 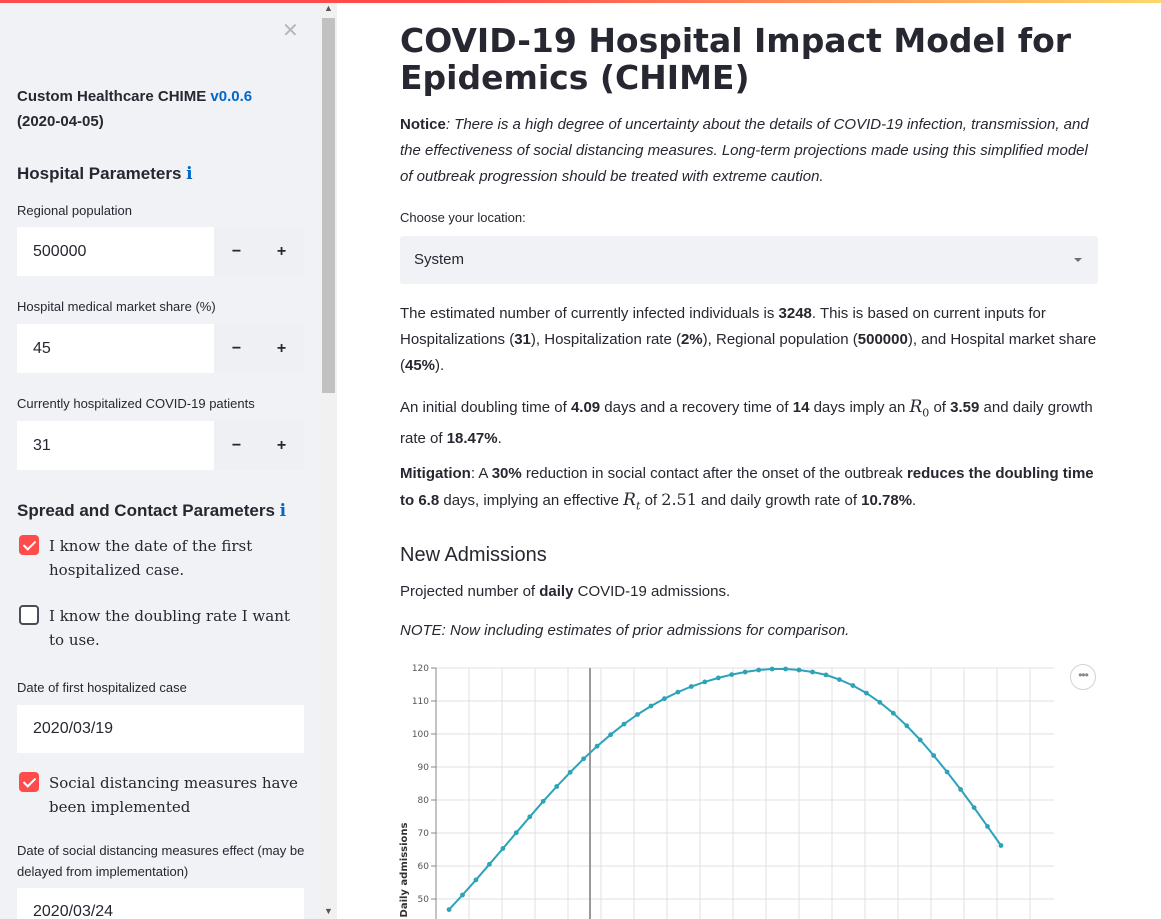 What do you see at coordinates (328, 8) in the screenshot?
I see `scroll-up-icon: ▲` at bounding box center [328, 8].